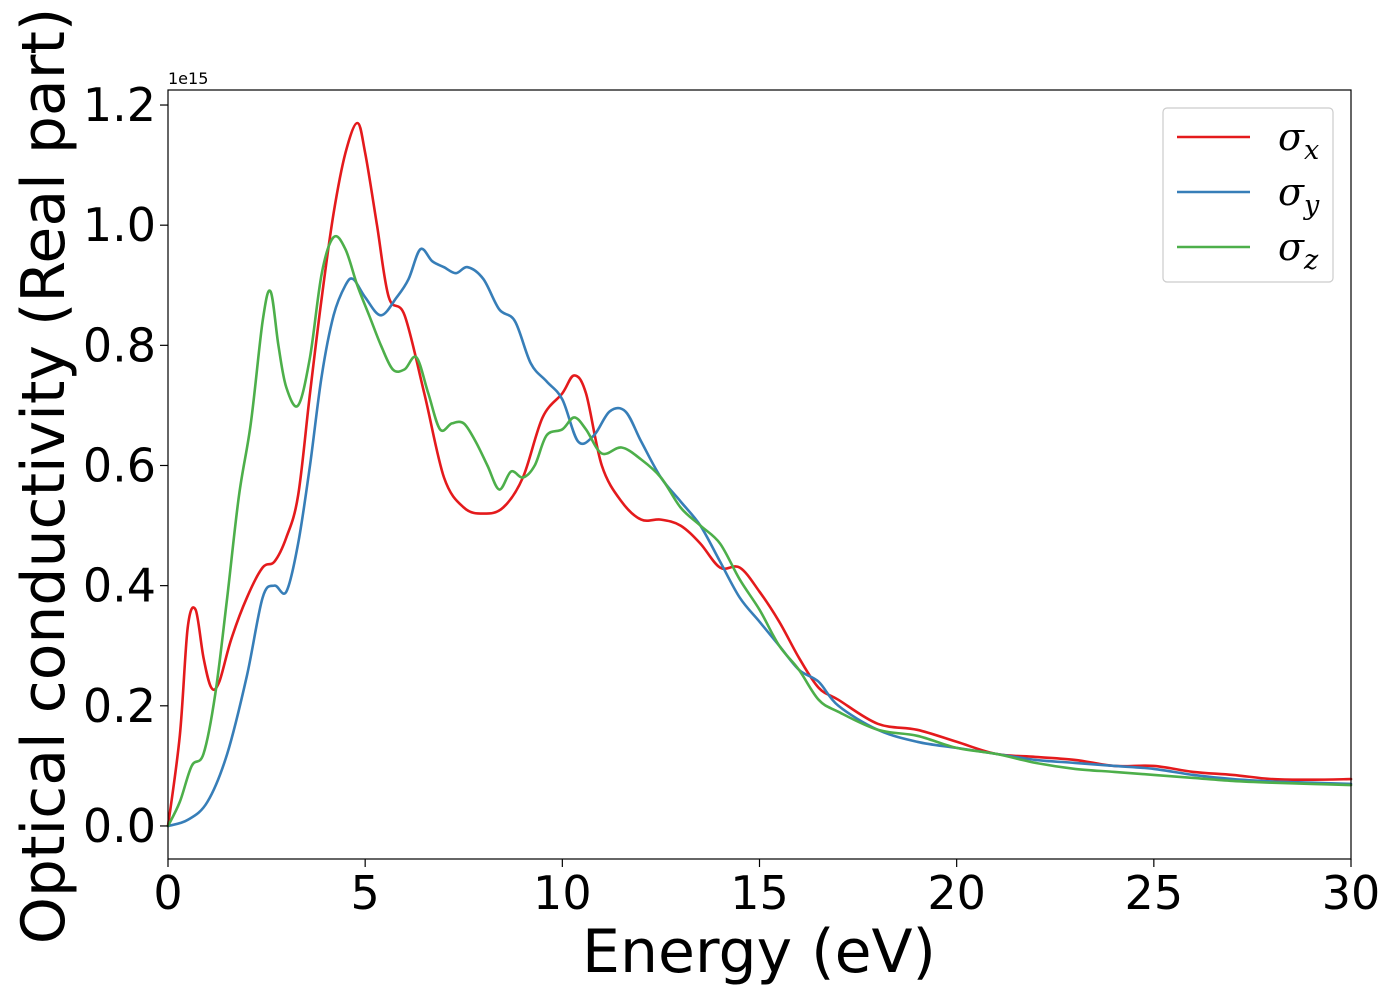 The image size is (1400, 1000). What do you see at coordinates (759, 952) in the screenshot?
I see `x-axis-label: Energy (eV)` at bounding box center [759, 952].